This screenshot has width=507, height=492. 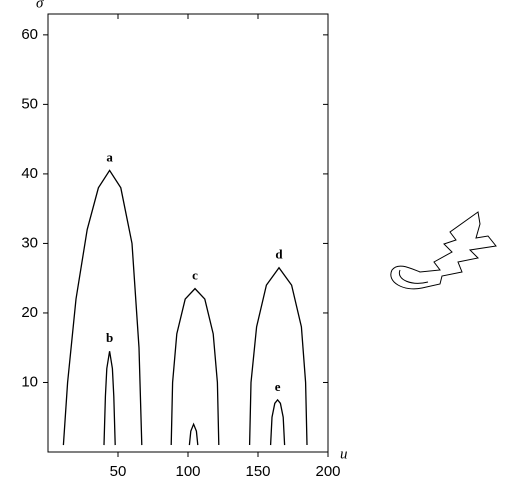 What do you see at coordinates (29, 242) in the screenshot?
I see `y-tick-label: 30` at bounding box center [29, 242].